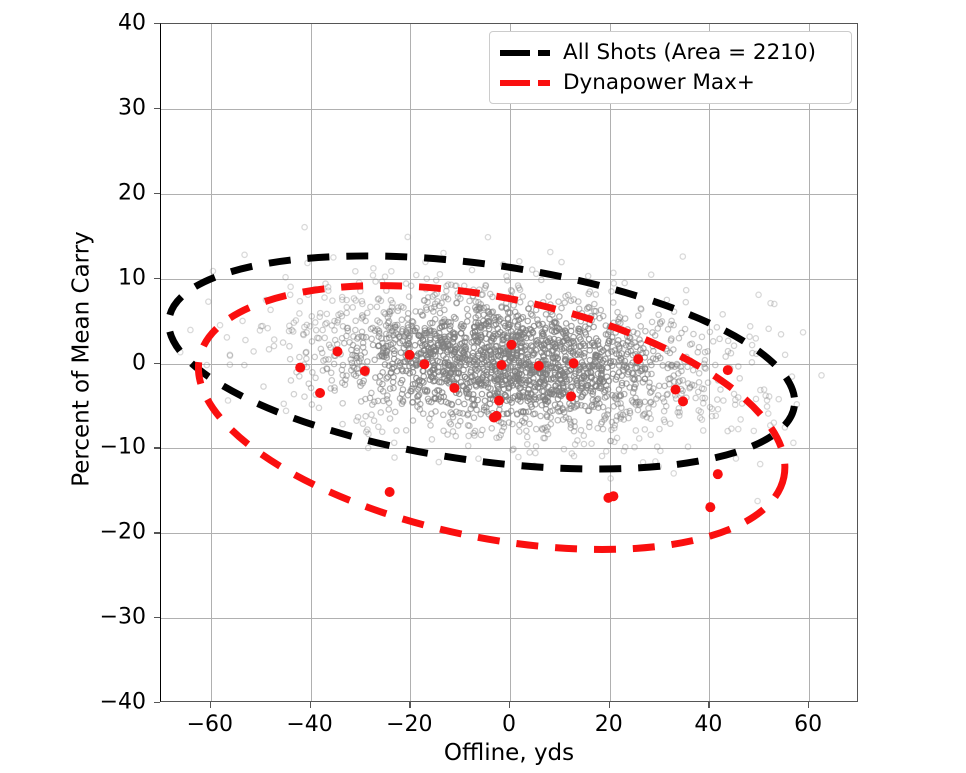 The image size is (966, 773). I want to click on legend-item-all-shots: All Shots (Area = 2210), so click(670, 53).